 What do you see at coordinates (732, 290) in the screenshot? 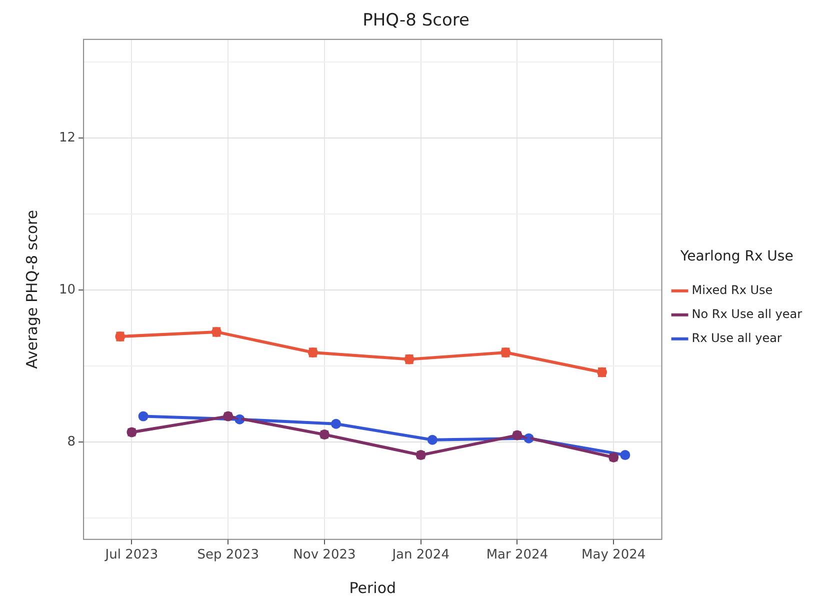
I see `legend-label: Mixed Rx Use` at bounding box center [732, 290].